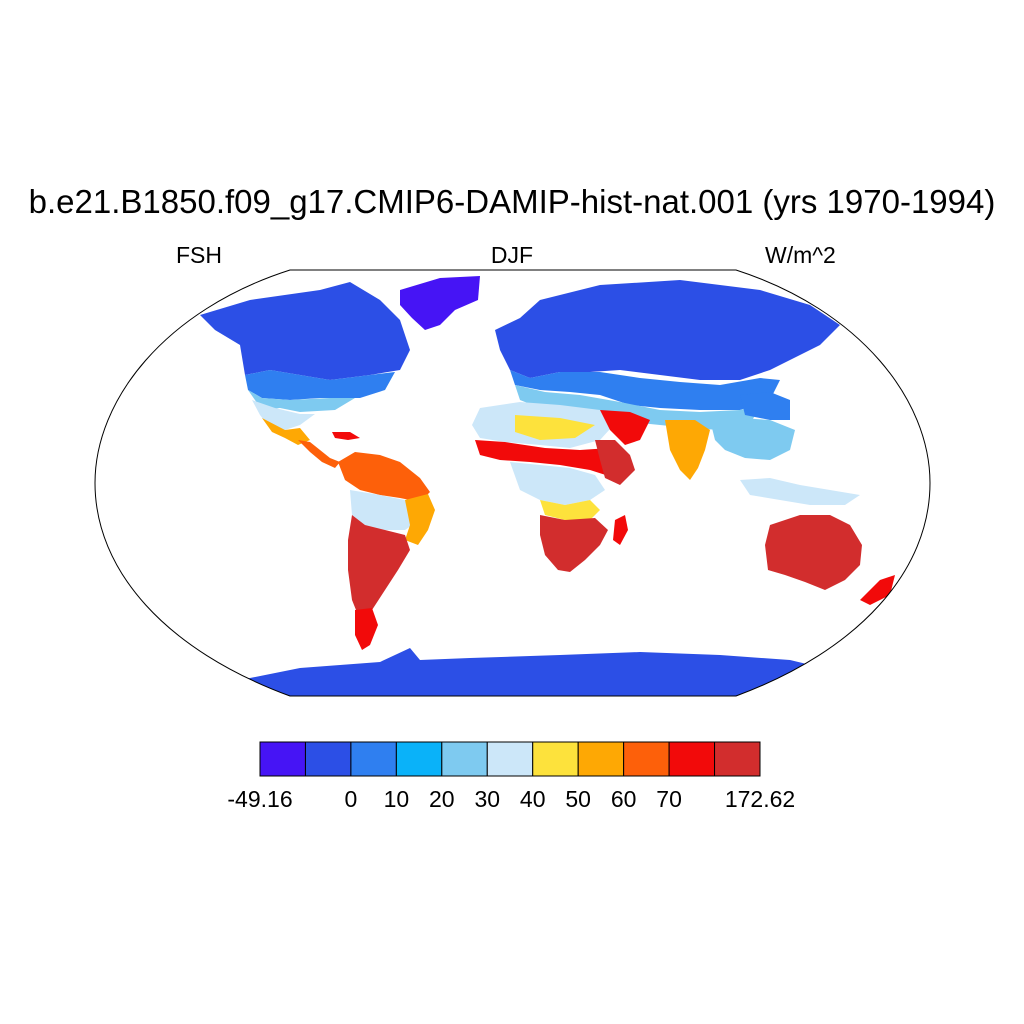  Describe the element at coordinates (765, 406) in the screenshot. I see `china-east` at that location.